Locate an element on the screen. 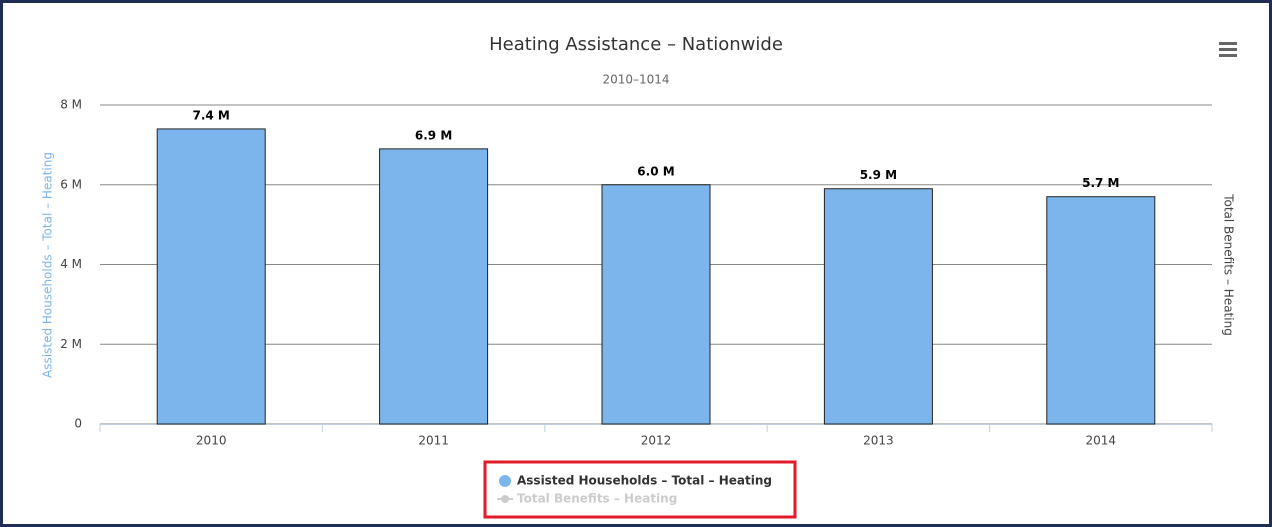 Image resolution: width=1272 pixels, height=527 pixels. data-label: 6.0 M is located at coordinates (655, 171).